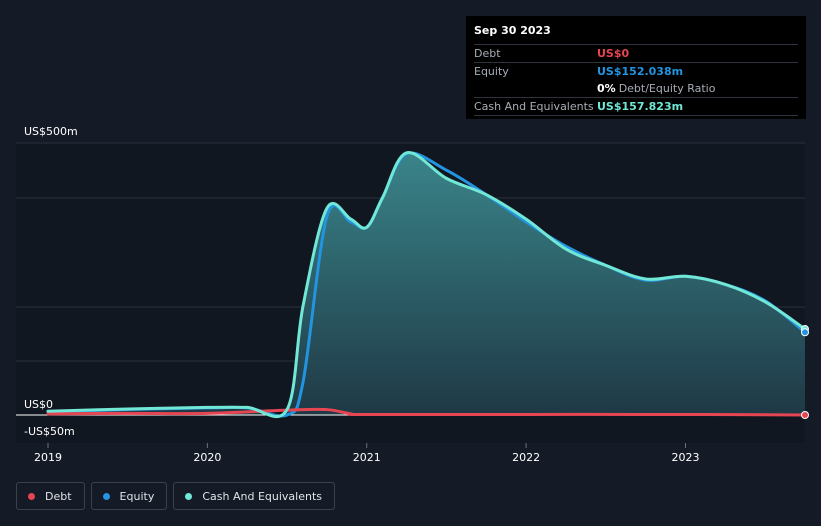 The width and height of the screenshot is (821, 526). I want to click on tooltip-equity-row: Equity US$152.038m, so click(636, 71).